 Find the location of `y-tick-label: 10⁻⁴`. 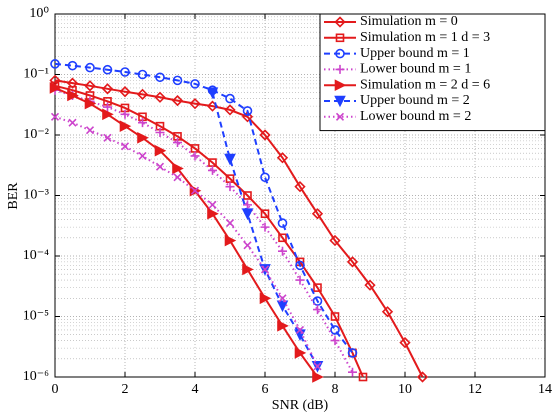

y-tick-label: 10⁻⁴ is located at coordinates (36, 255).